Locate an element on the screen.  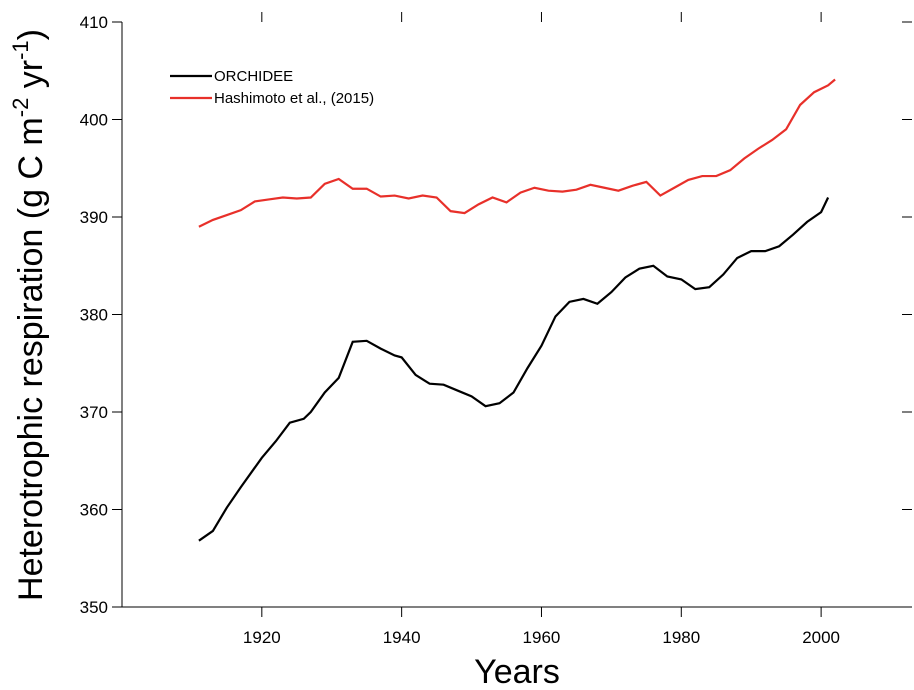
legend-label: Hashimoto et al., (2015) is located at coordinates (294, 98).